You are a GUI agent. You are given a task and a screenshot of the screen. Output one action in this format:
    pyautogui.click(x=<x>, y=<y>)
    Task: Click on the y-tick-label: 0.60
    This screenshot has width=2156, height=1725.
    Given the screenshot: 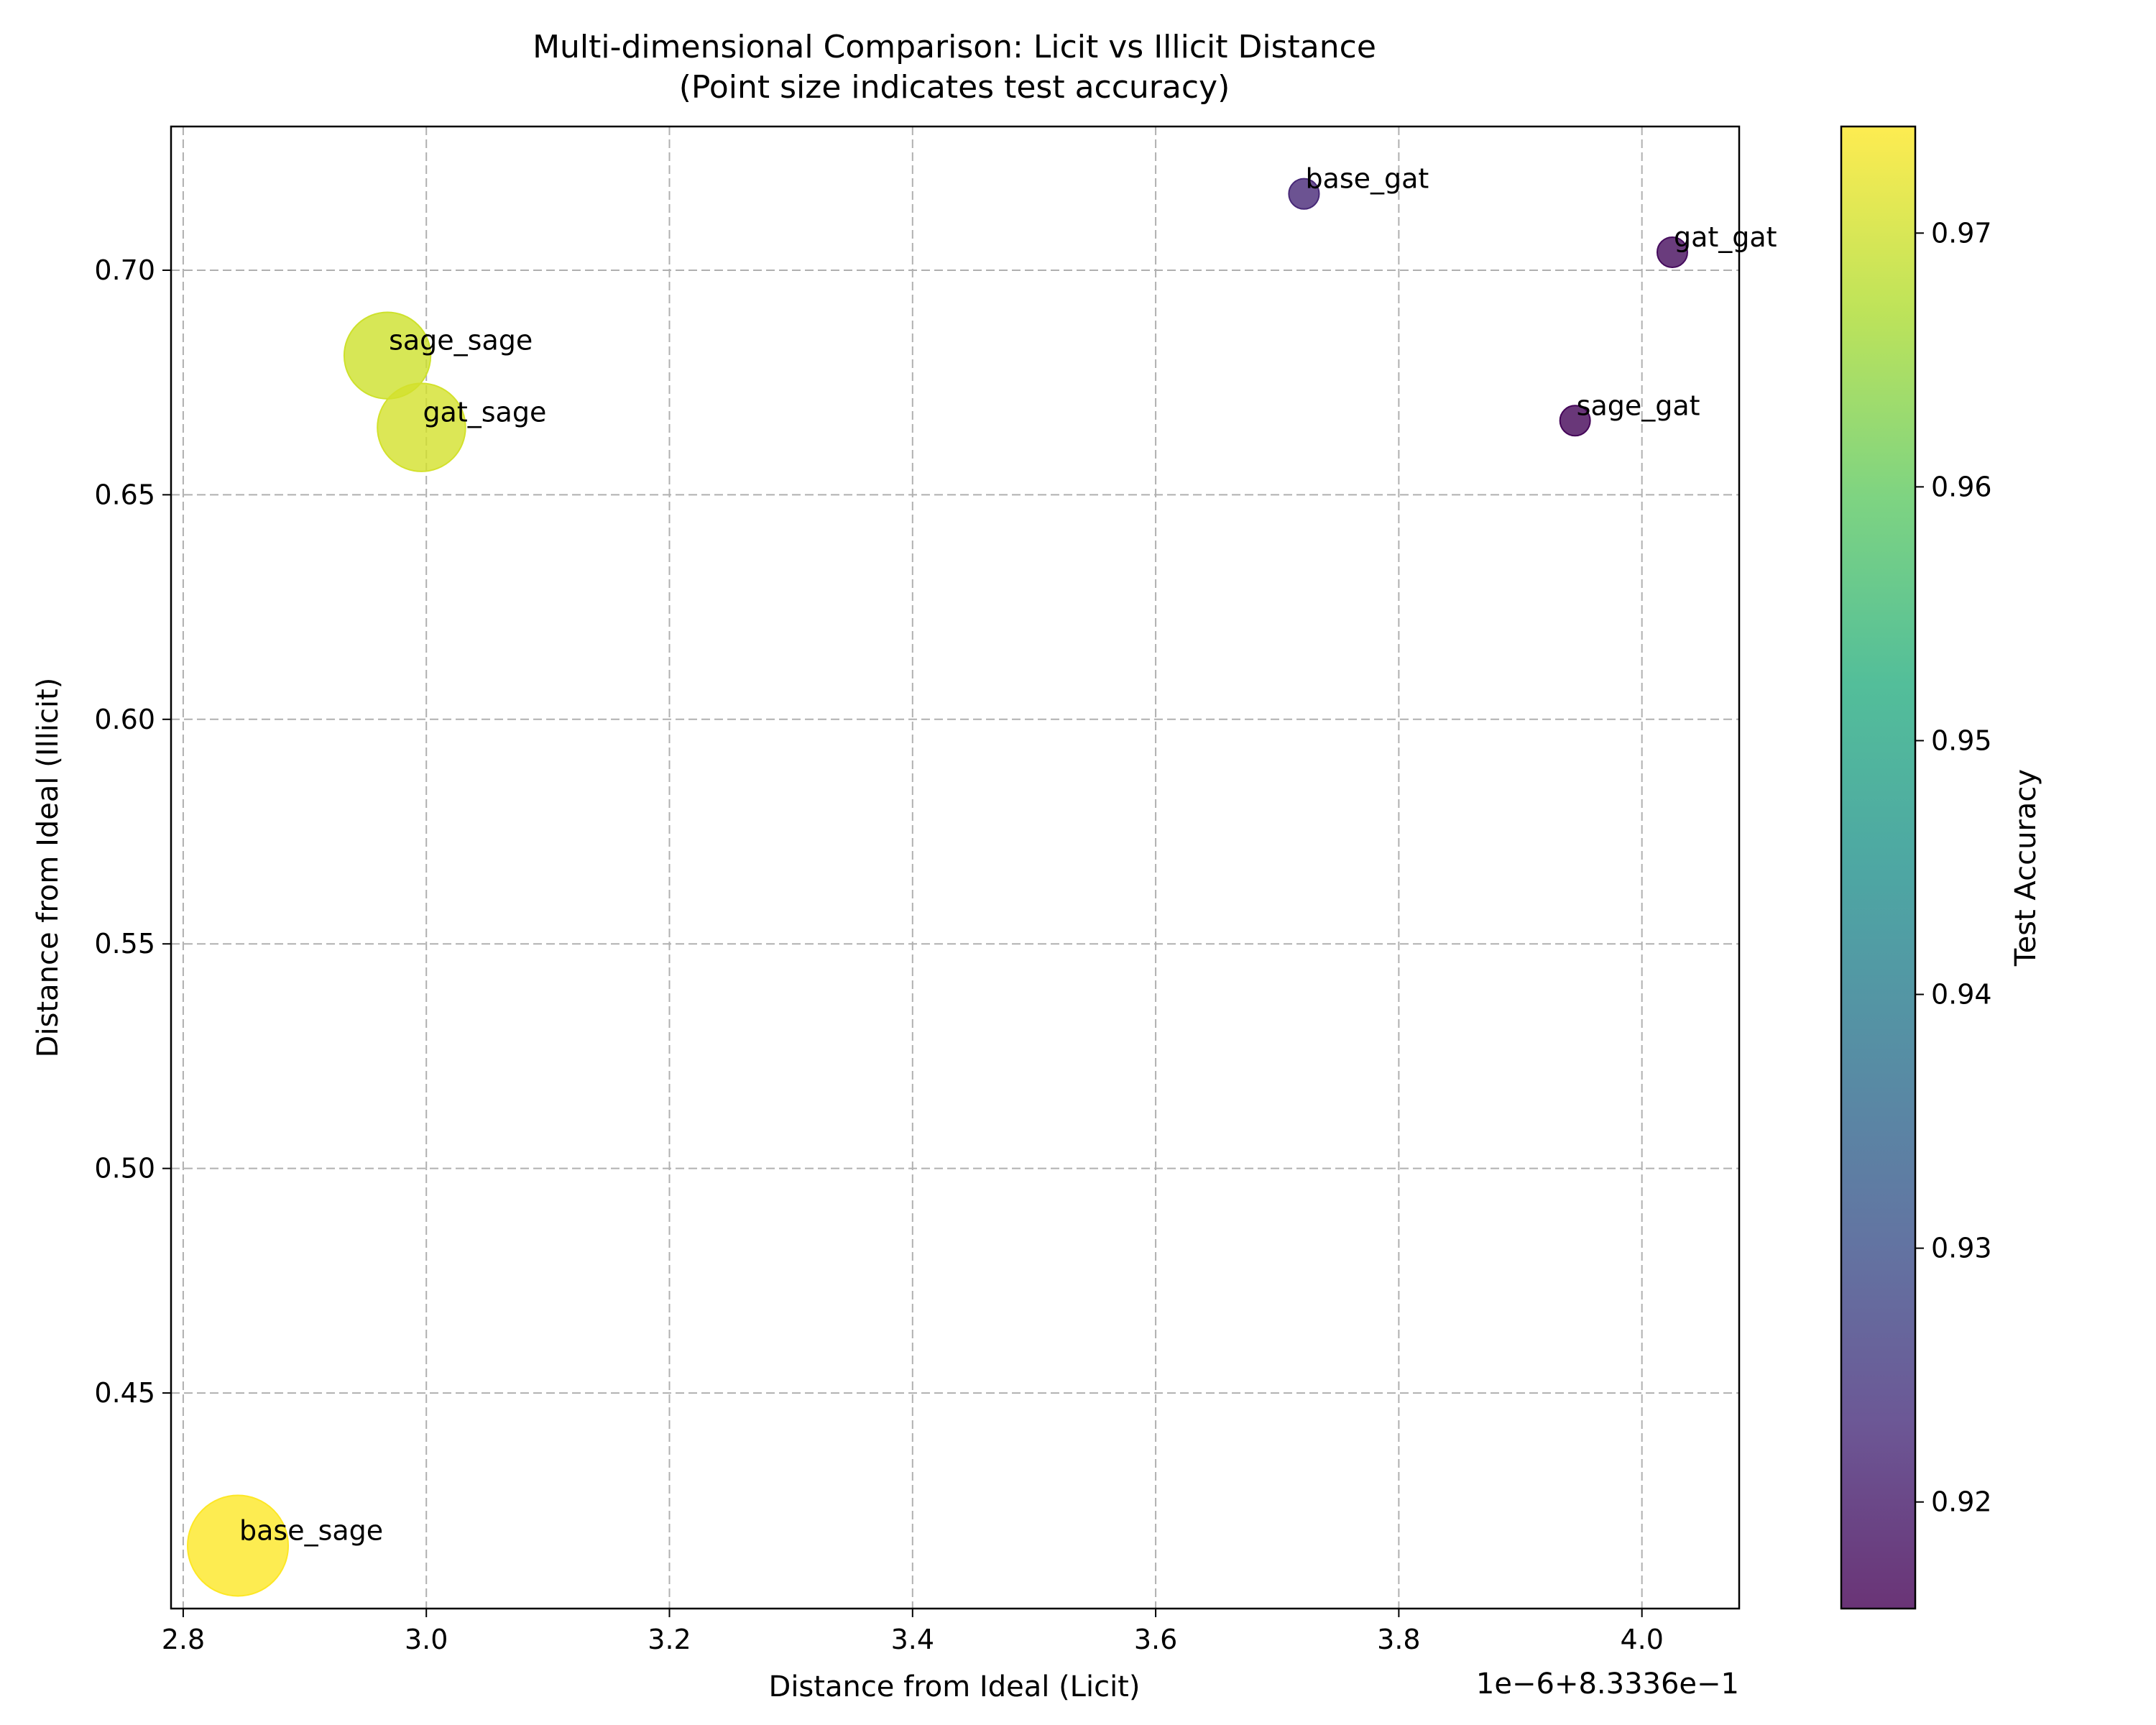 What is the action you would take?
    pyautogui.click(x=125, y=719)
    